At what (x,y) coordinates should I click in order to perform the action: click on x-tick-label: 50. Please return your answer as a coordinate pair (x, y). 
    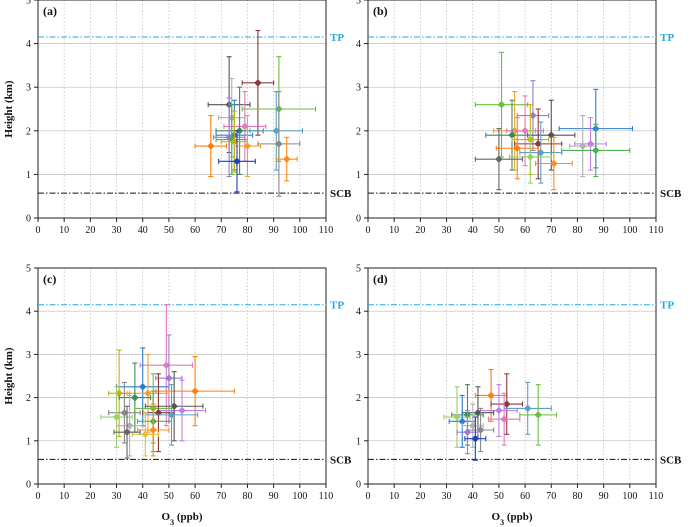
    Looking at the image, I should click on (169, 230).